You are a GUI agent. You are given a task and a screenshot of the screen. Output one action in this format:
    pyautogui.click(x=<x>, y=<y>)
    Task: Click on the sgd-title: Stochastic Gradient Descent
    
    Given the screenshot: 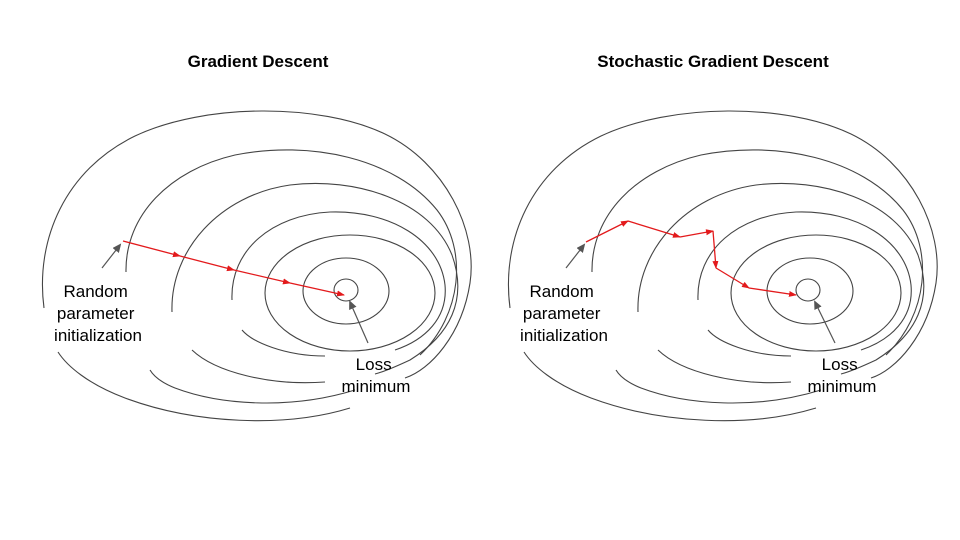 What is the action you would take?
    pyautogui.click(x=713, y=61)
    